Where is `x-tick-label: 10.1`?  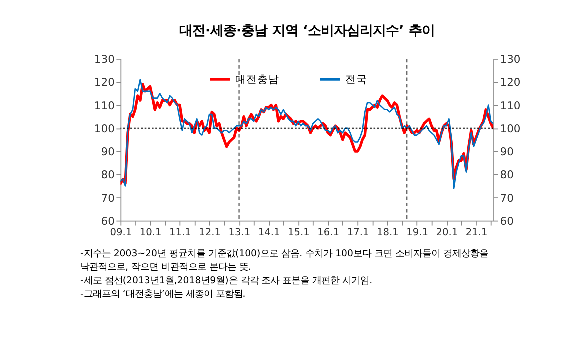
x-tick-label: 10.1 is located at coordinates (151, 233).